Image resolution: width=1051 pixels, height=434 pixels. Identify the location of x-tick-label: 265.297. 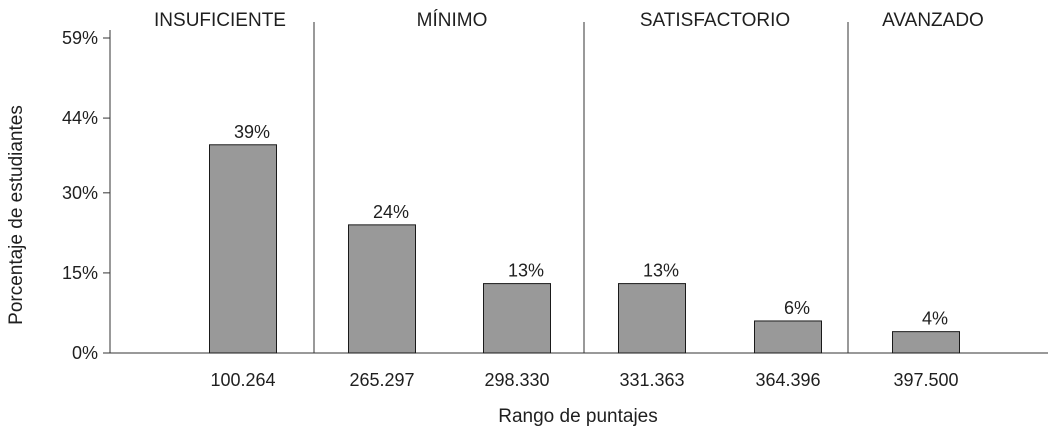
(381, 380).